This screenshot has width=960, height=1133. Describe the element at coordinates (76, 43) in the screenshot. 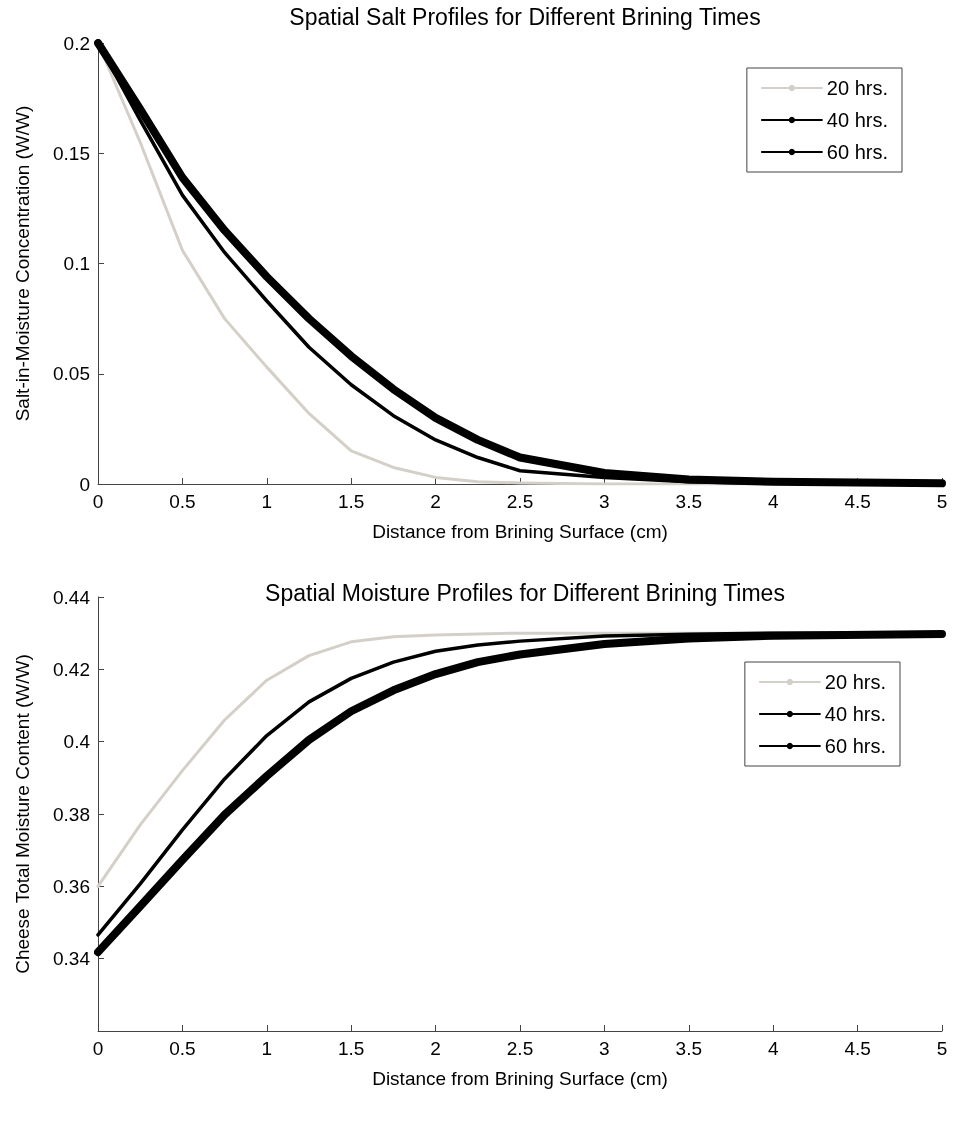

I see `y-tick-label: 0.2` at that location.